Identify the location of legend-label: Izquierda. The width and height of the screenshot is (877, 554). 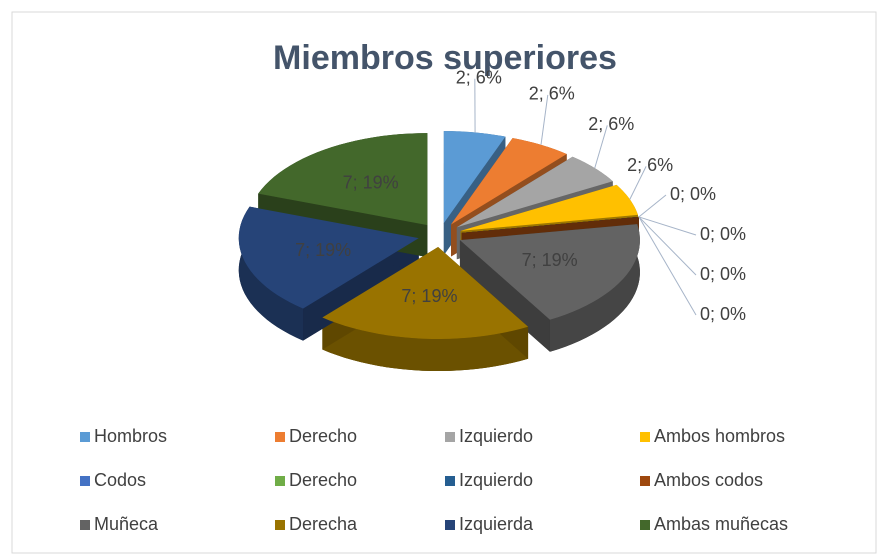
(496, 524).